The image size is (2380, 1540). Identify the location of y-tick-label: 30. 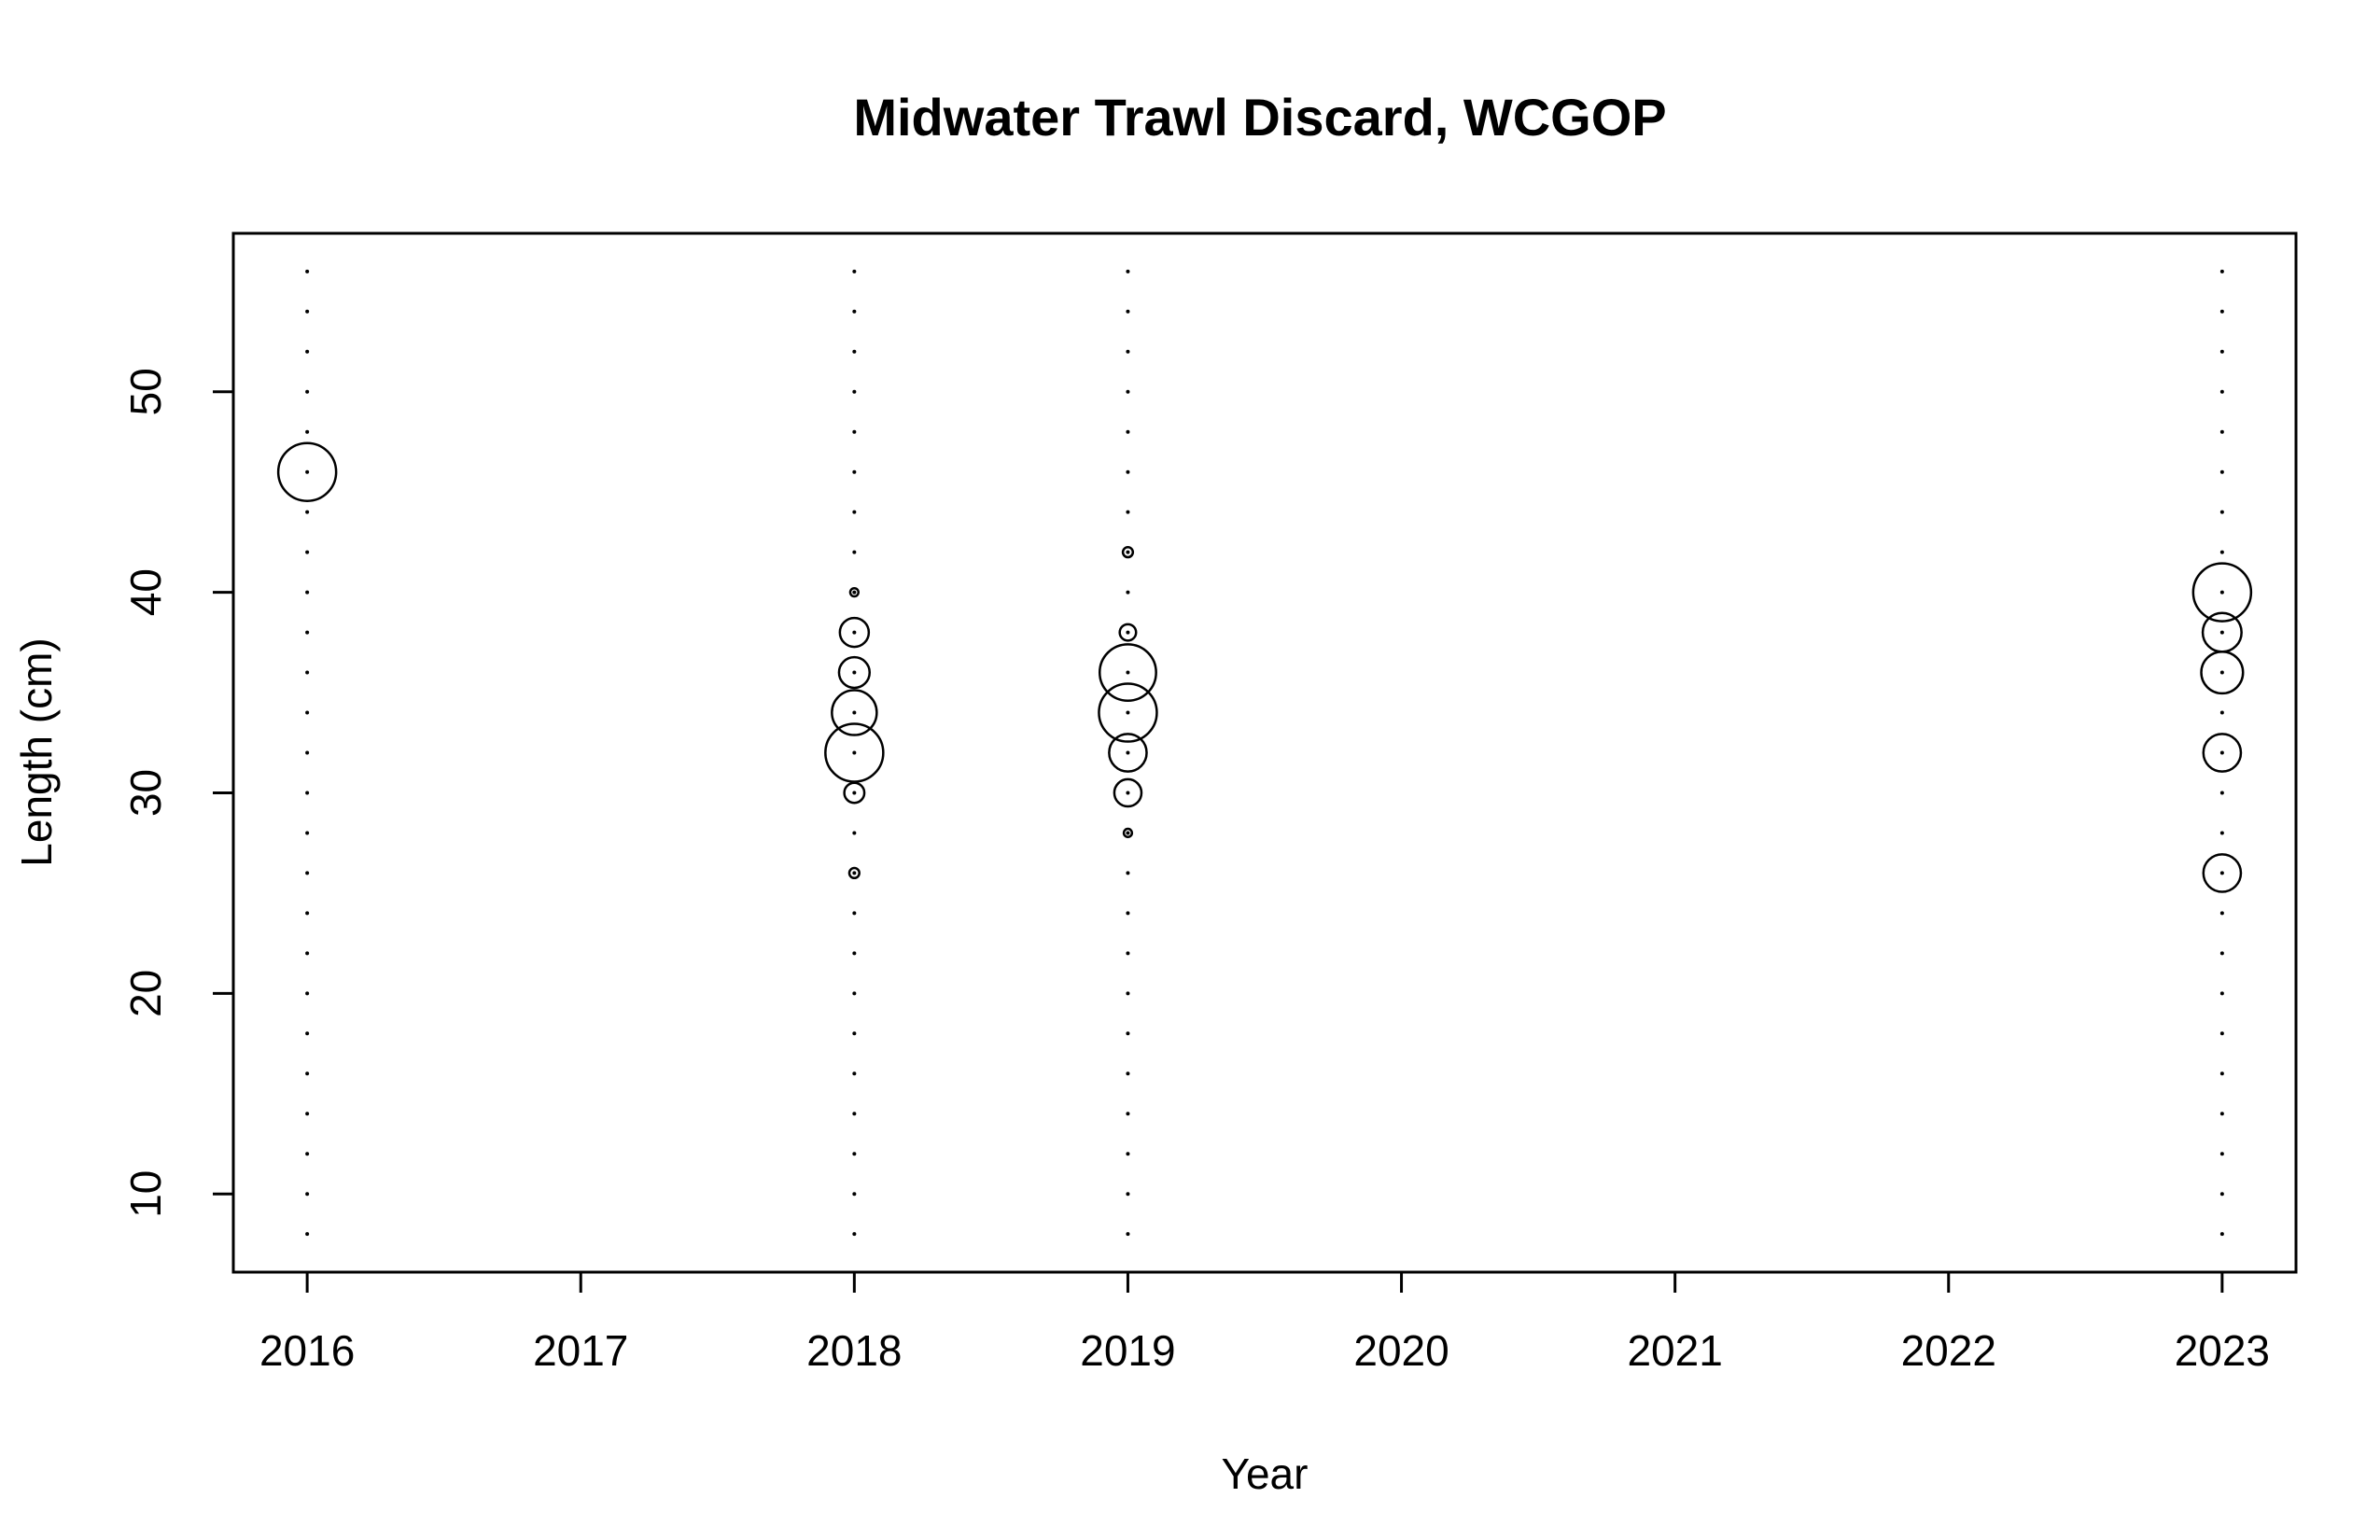
(145, 793).